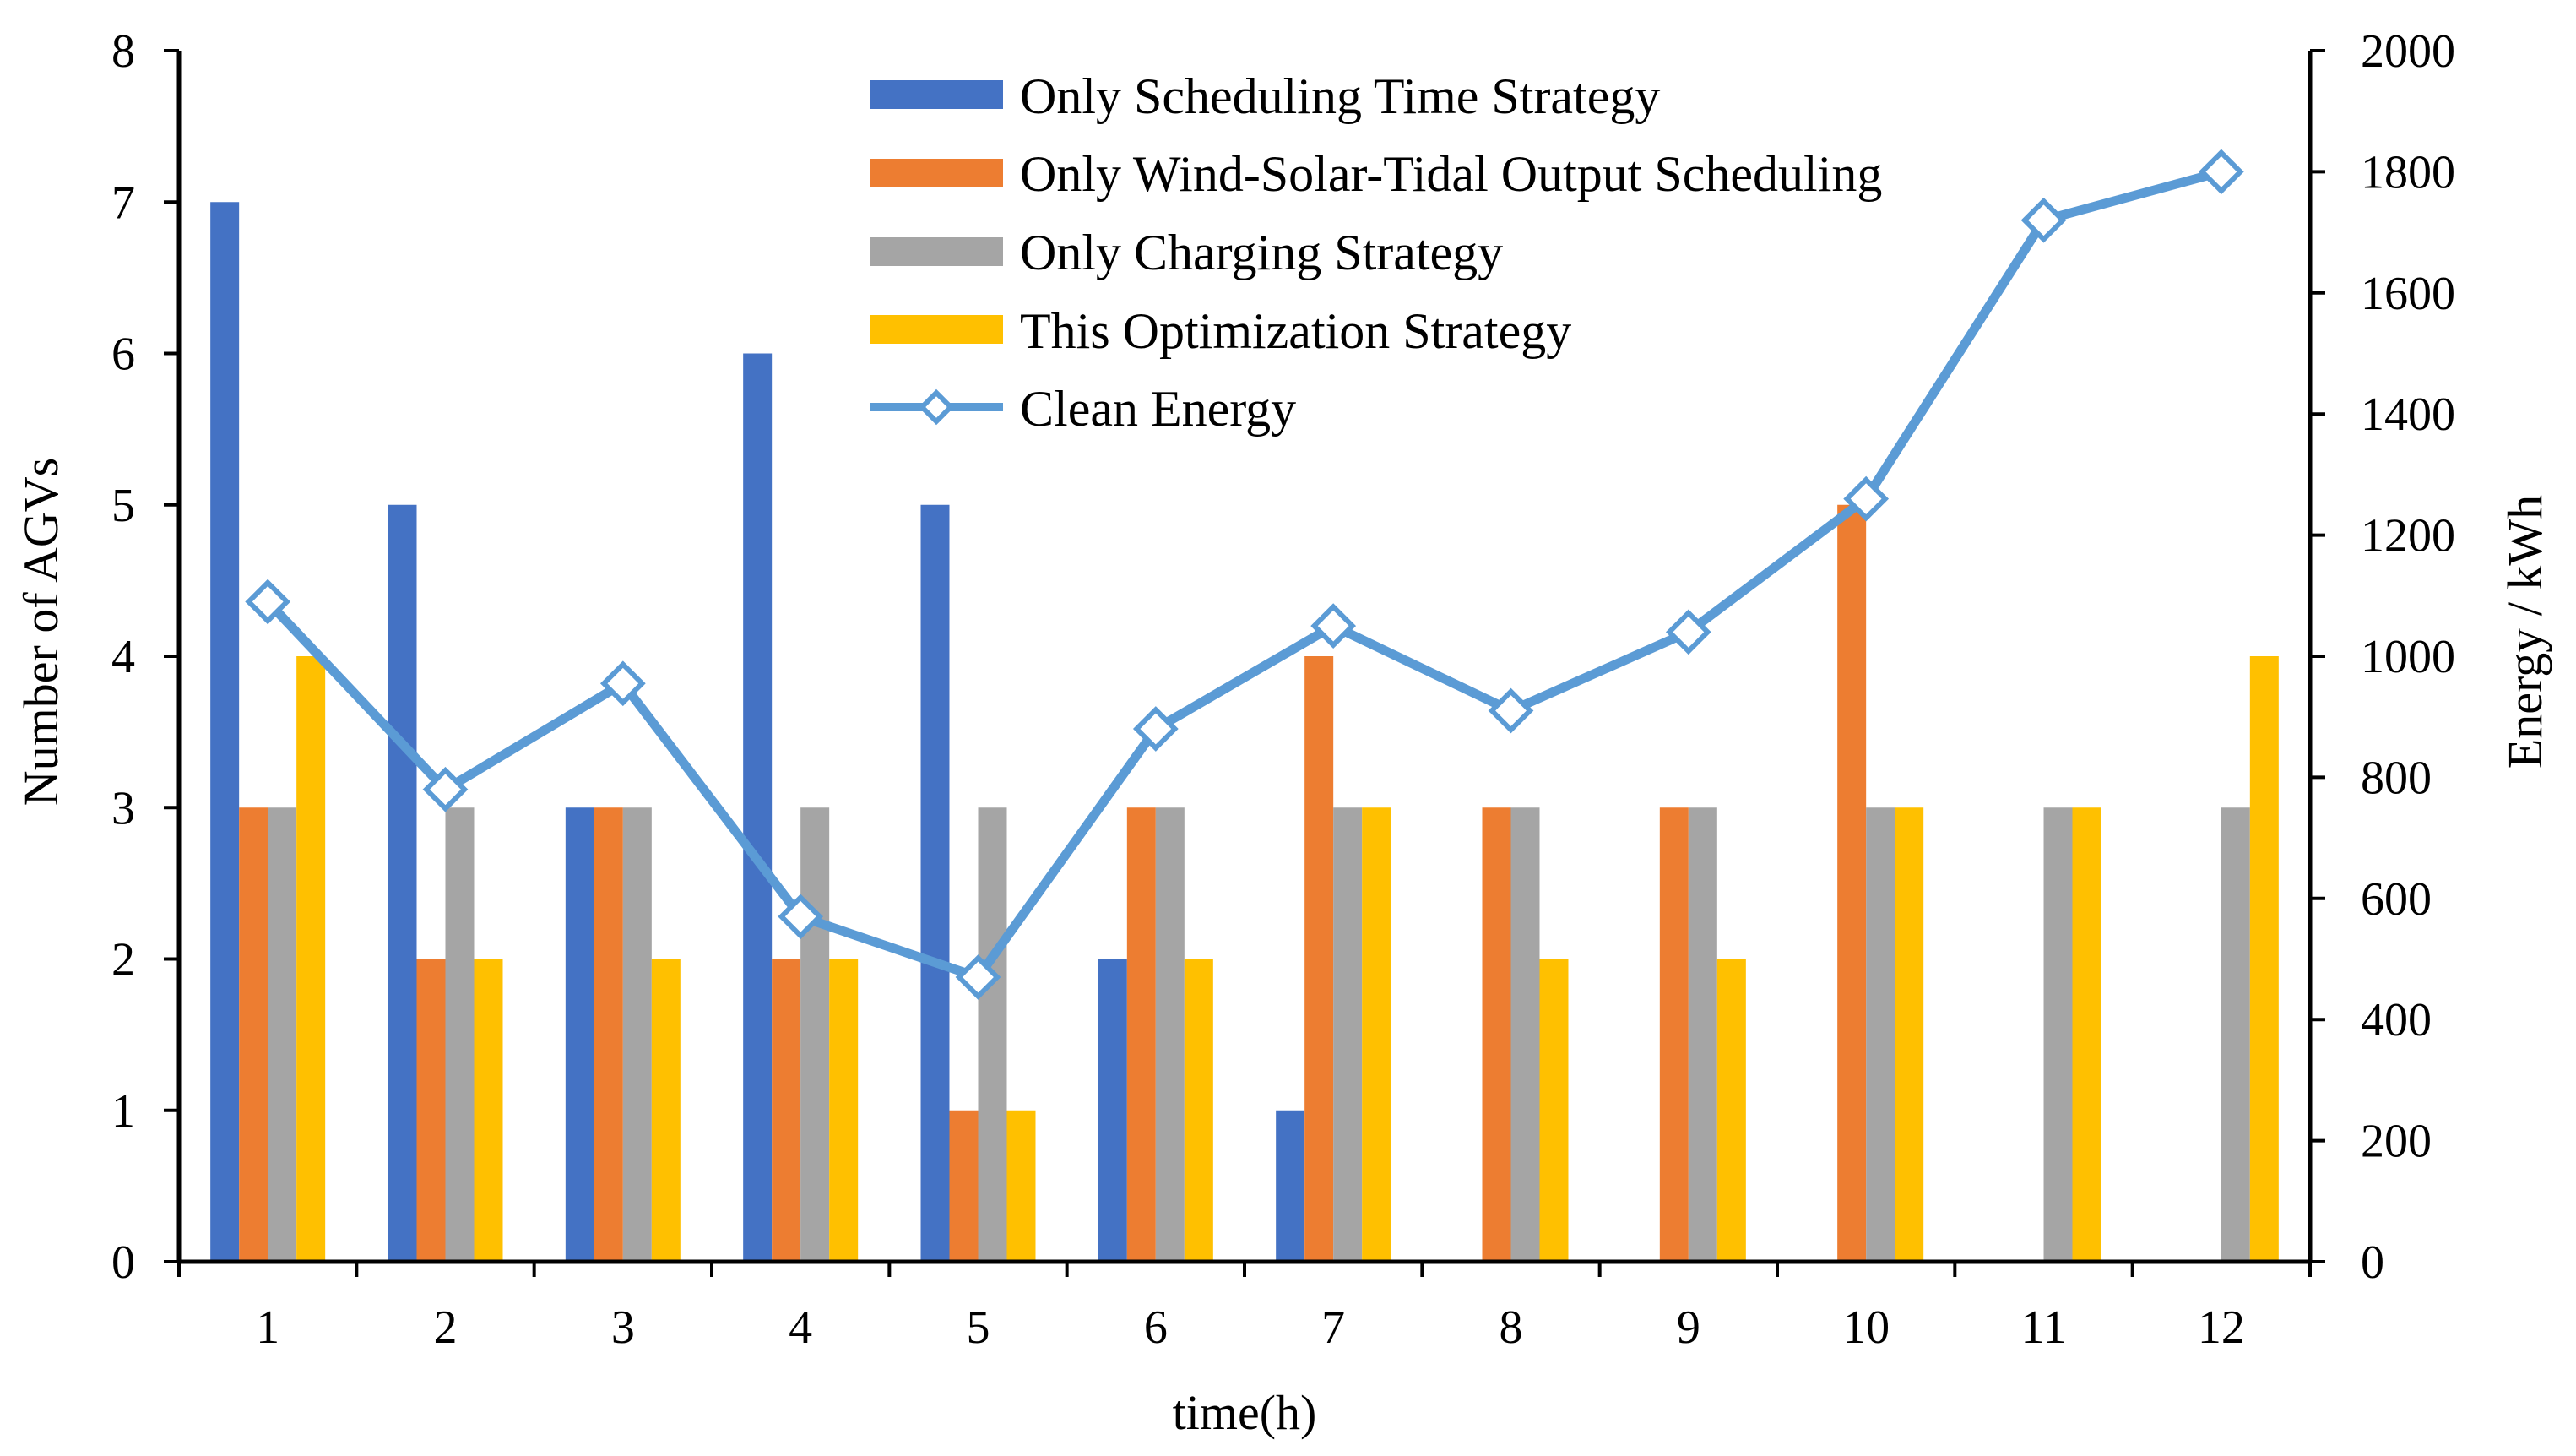  I want to click on legend-swatch-wind-solar-tidal, so click(937, 173).